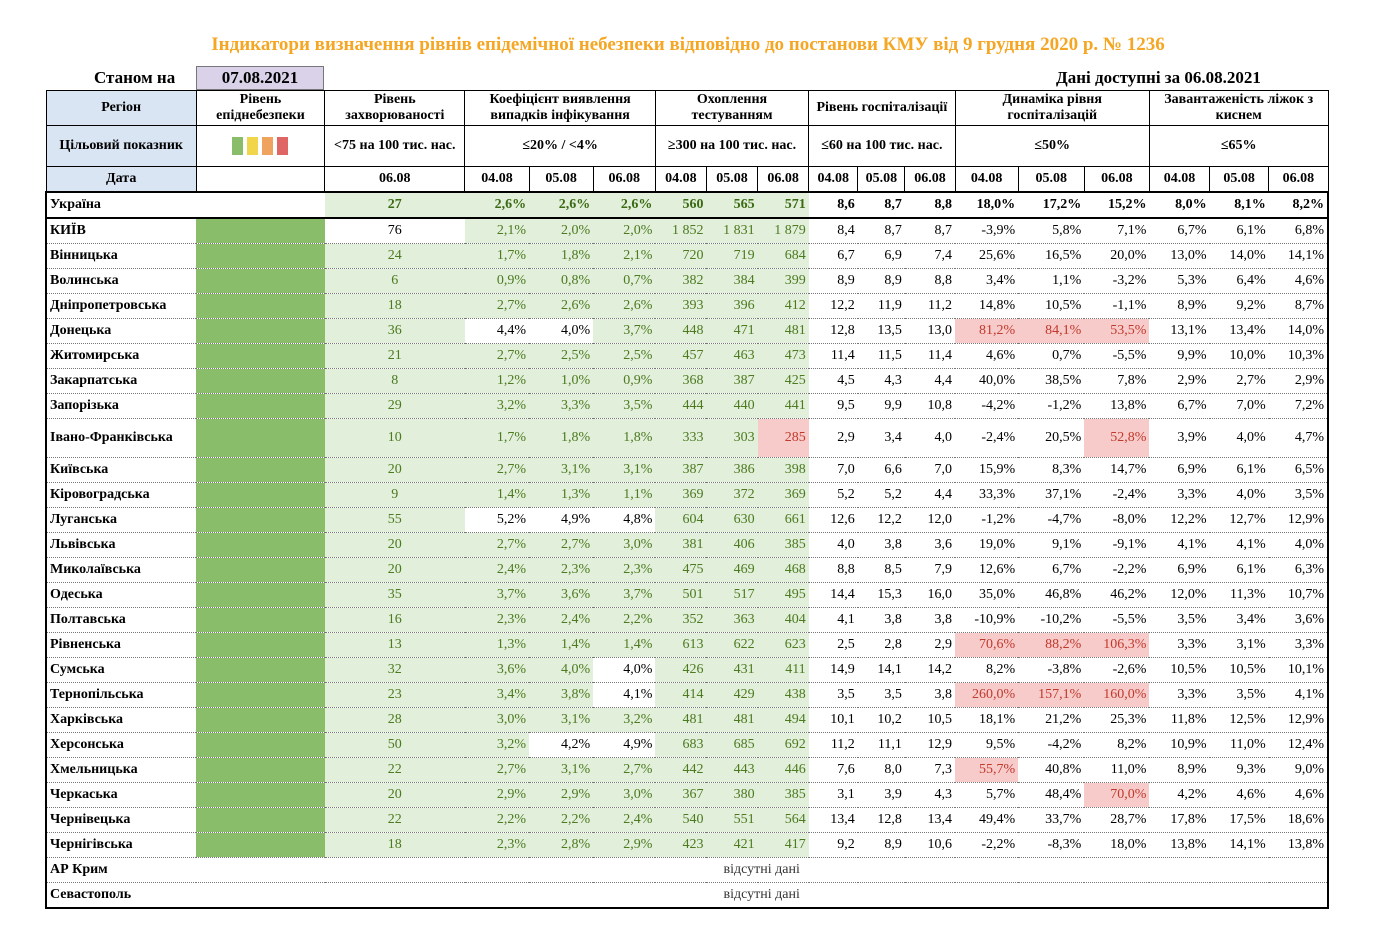  What do you see at coordinates (120, 406) in the screenshot?
I see `region-name: Запорізька` at bounding box center [120, 406].